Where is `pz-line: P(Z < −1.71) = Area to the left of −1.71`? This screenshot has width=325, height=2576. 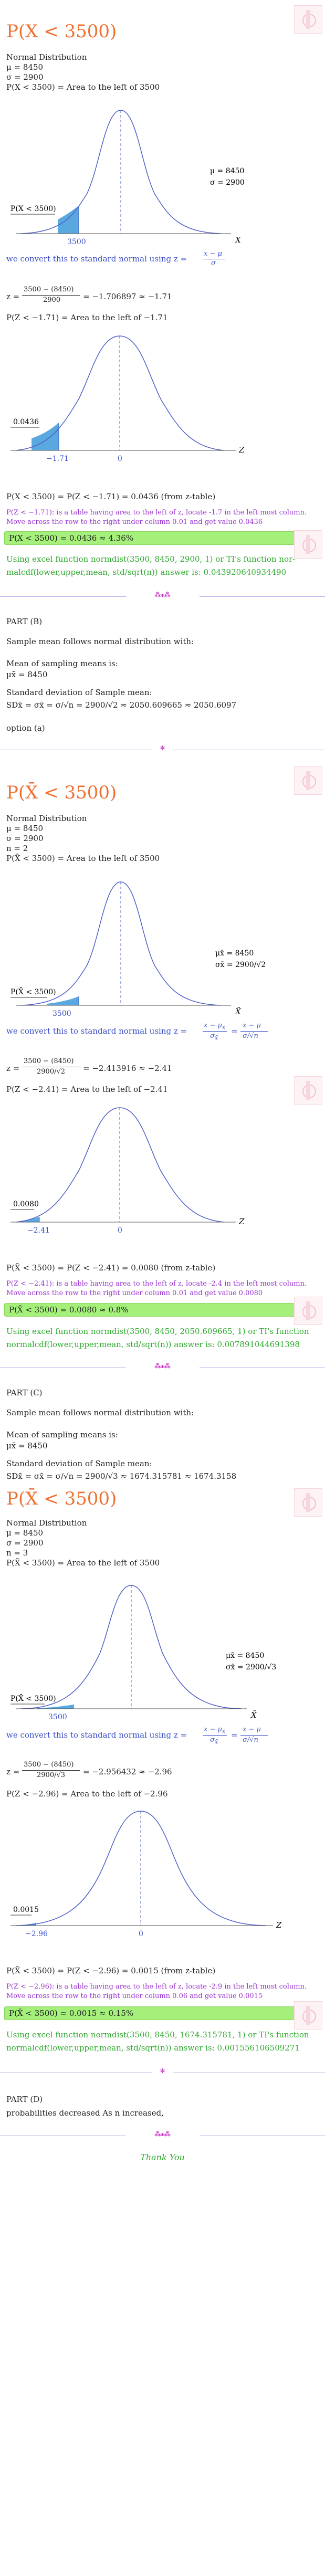
pz-line: P(Z < −1.71) = Area to the left of −1.71 is located at coordinates (87, 317).